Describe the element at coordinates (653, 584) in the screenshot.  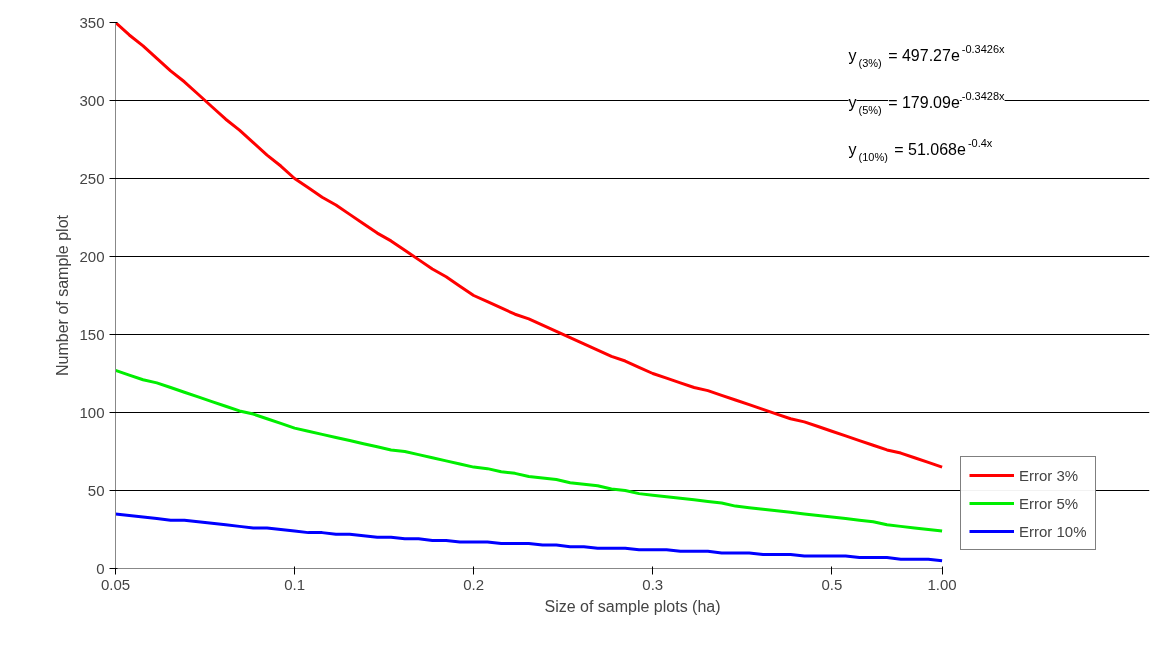
I see `x-tick-label: 0.3` at that location.